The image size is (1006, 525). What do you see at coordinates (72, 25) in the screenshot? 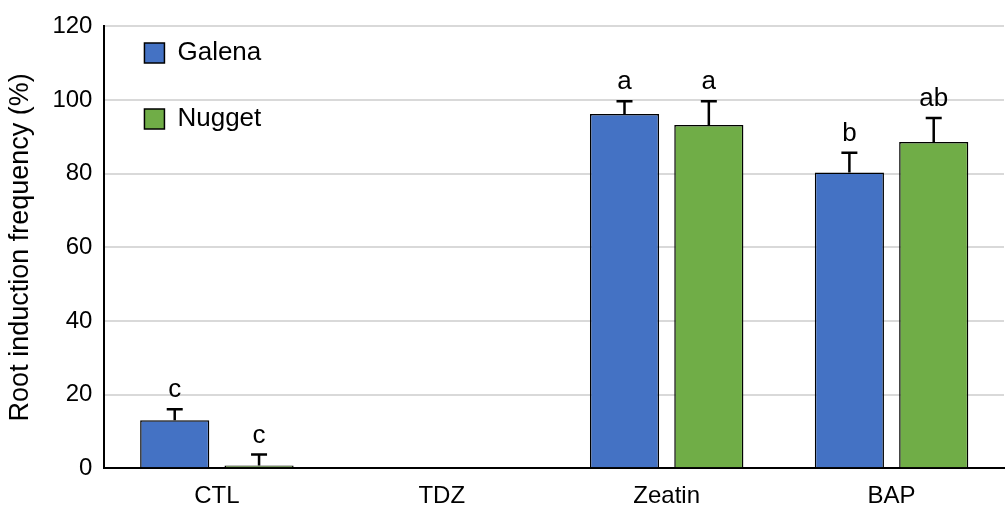
I see `y-tick-label: 120` at bounding box center [72, 25].